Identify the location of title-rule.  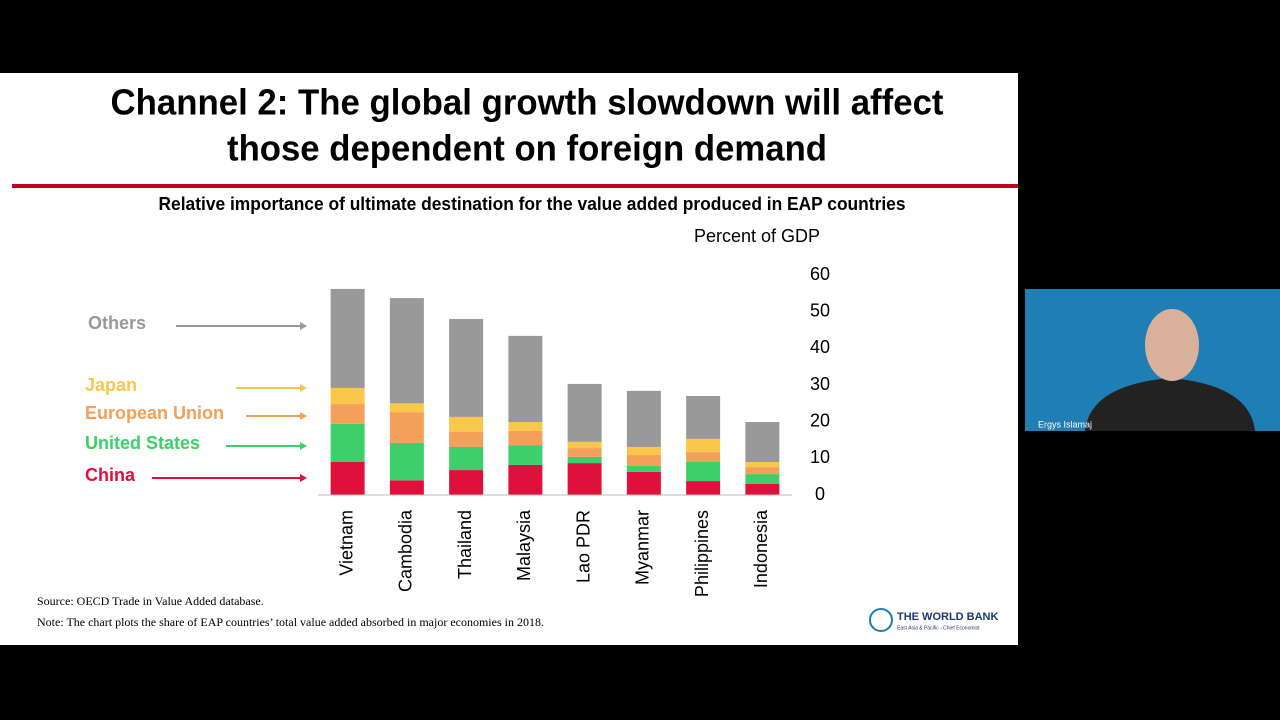
(515, 186).